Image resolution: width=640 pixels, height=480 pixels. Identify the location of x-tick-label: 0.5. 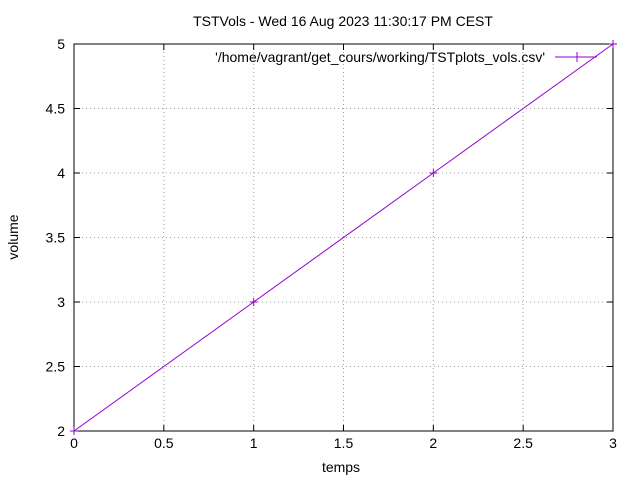
(164, 443).